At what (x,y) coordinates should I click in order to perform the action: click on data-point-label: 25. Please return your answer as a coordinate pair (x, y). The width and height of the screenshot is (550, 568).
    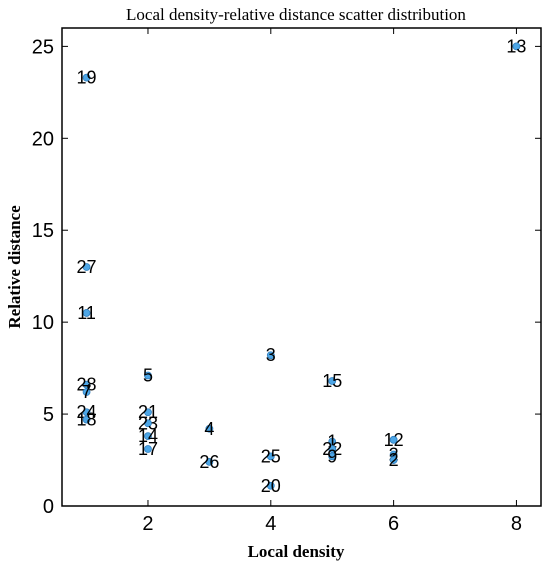
    Looking at the image, I should click on (271, 456).